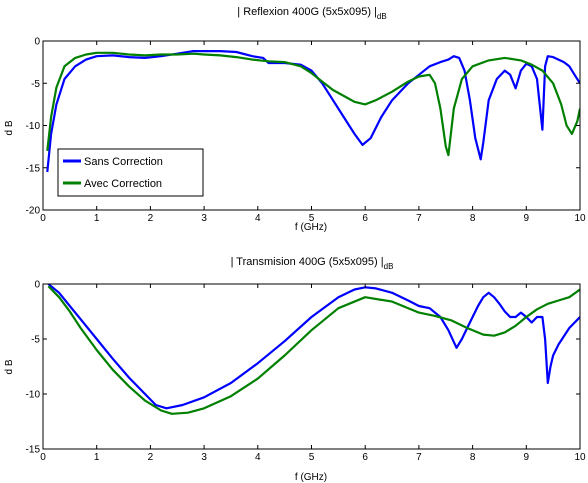  Describe the element at coordinates (123, 162) in the screenshot. I see `legend-entry-sans-correction: Sans Correction` at that location.